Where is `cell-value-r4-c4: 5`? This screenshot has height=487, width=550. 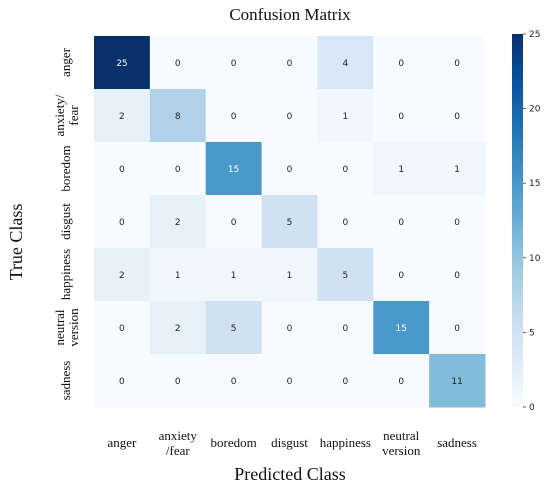 cell-value-r4-c4: 5 is located at coordinates (345, 276).